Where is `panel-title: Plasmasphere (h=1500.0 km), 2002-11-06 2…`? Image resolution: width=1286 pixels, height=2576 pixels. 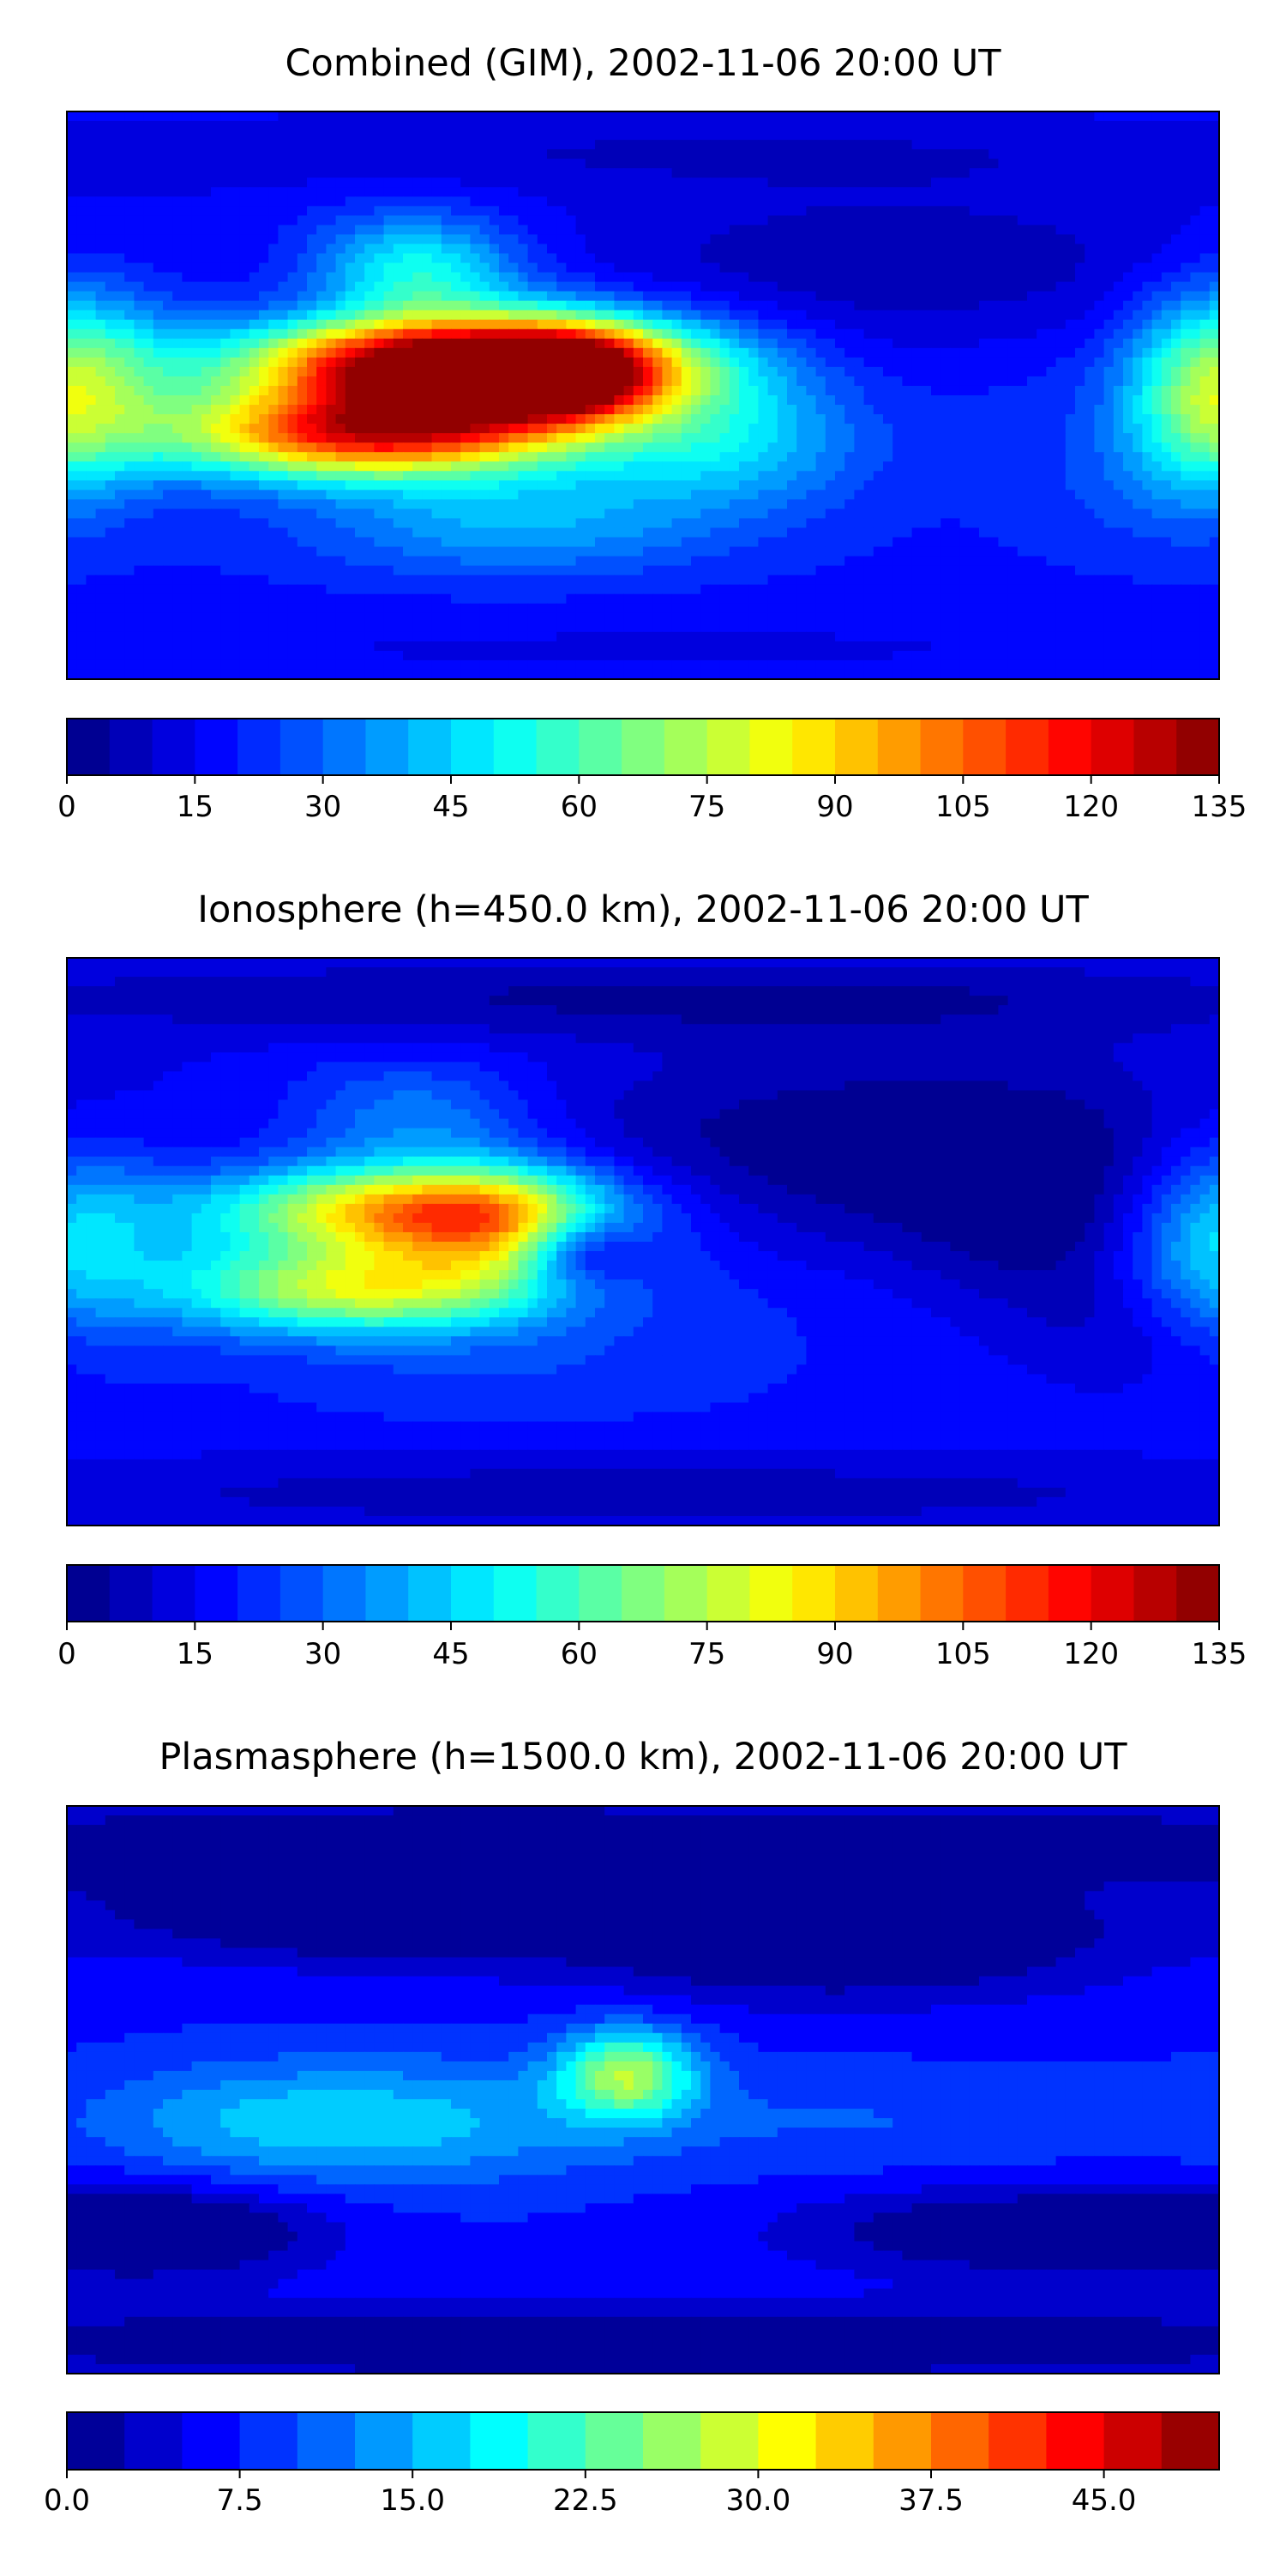 panel-title: Plasmasphere (h=1500.0 km), 2002-11-06 2… is located at coordinates (643, 1757).